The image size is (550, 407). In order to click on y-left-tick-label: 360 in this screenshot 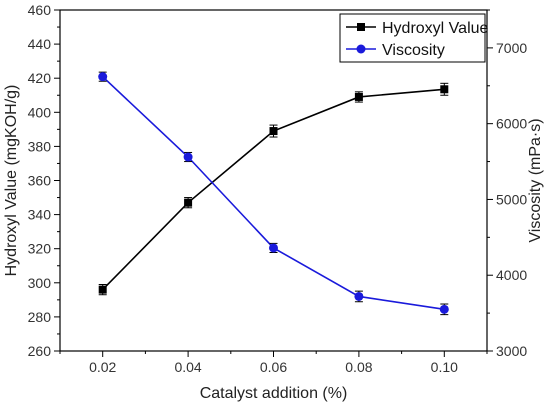, I will do `click(40, 181)`.